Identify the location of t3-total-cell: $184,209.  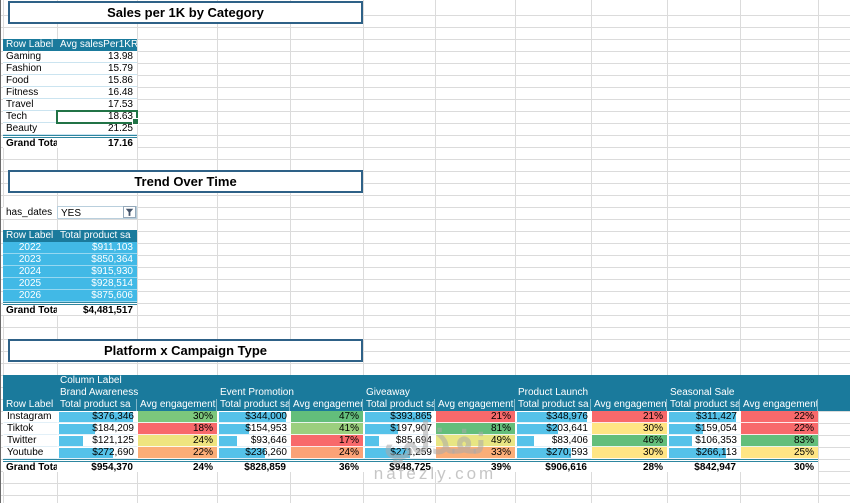
(97, 429).